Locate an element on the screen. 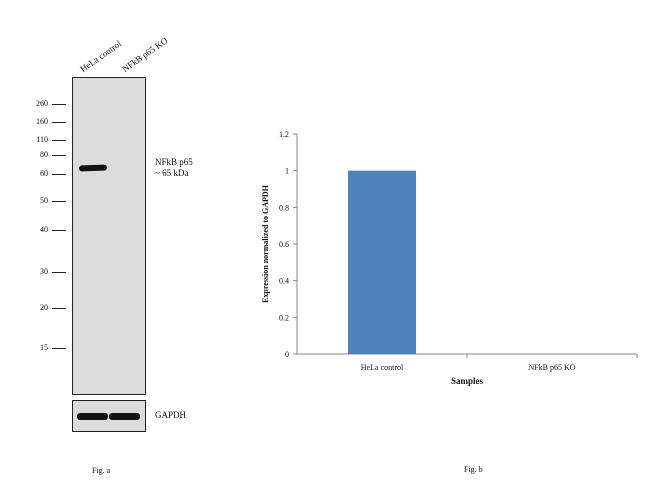 Image resolution: width=650 pixels, height=492 pixels. caption-fig-b: Fig. b is located at coordinates (473, 469).